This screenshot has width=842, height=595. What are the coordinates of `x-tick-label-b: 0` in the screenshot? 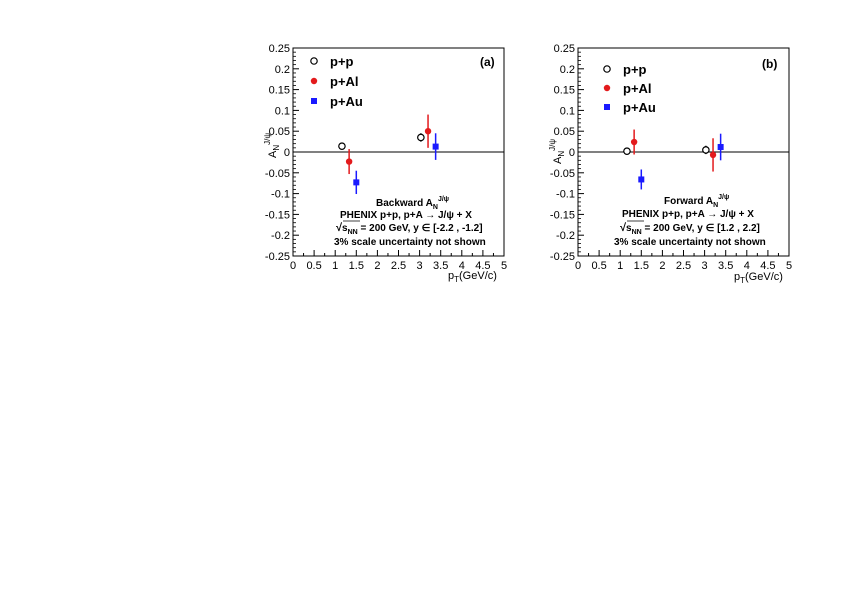 It's located at (578, 266).